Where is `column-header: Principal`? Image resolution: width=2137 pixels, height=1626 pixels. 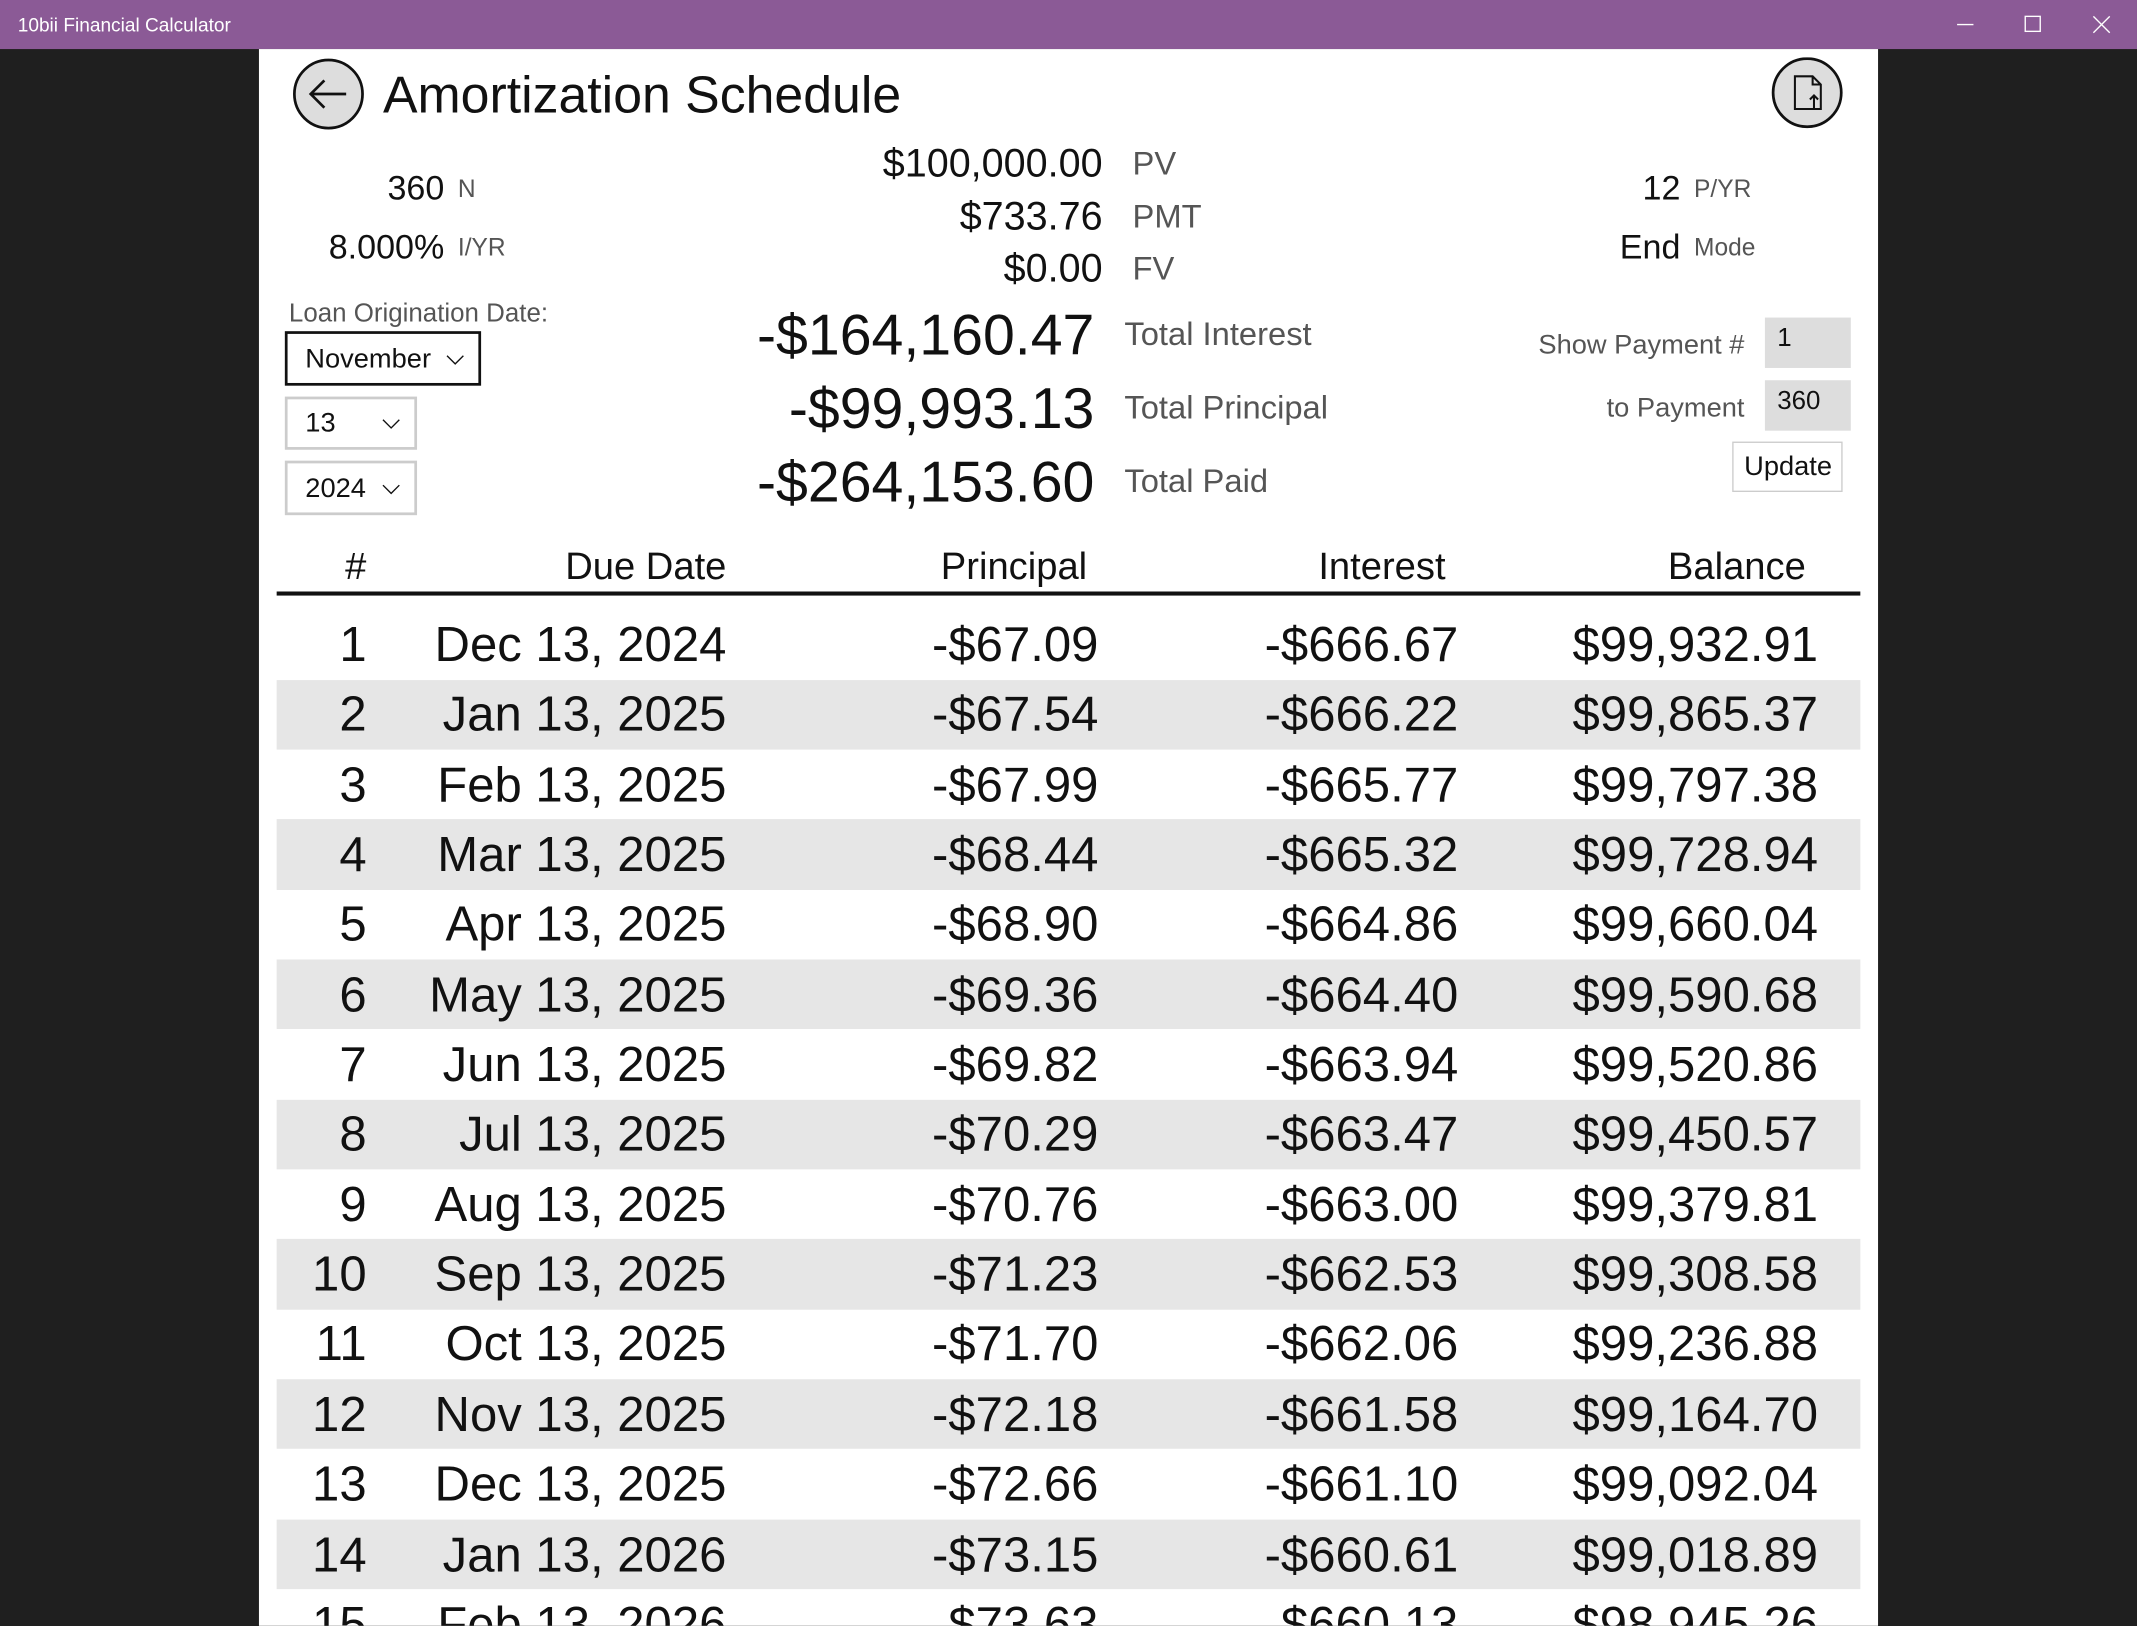
column-header: Principal is located at coordinates (1014, 566).